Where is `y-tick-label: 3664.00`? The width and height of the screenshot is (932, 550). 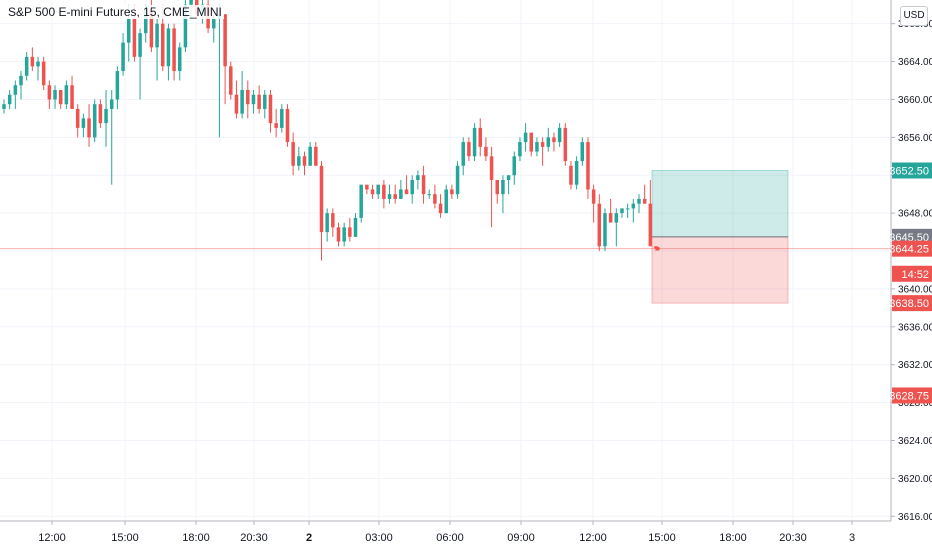 y-tick-label: 3664.00 is located at coordinates (915, 62).